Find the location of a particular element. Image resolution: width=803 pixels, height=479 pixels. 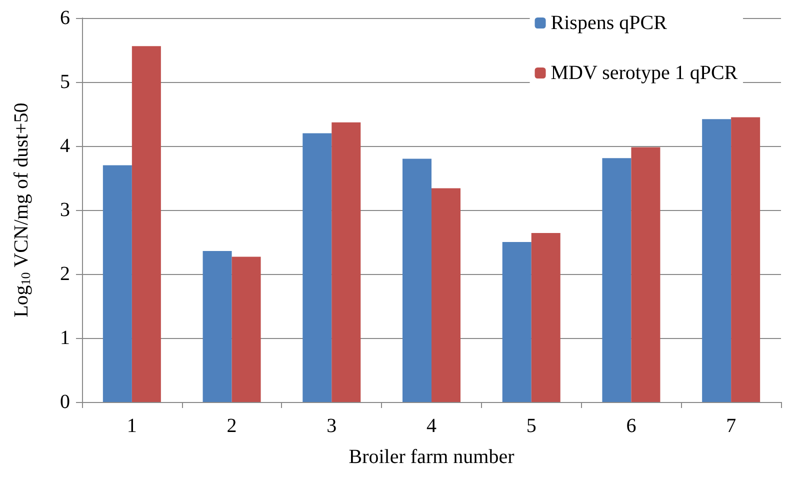

y-tick-label: 3 is located at coordinates (65, 210).